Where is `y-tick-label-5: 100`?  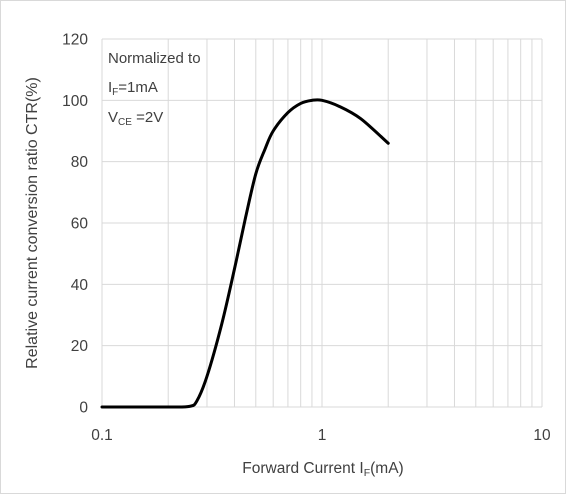 y-tick-label-5: 100 is located at coordinates (75, 101).